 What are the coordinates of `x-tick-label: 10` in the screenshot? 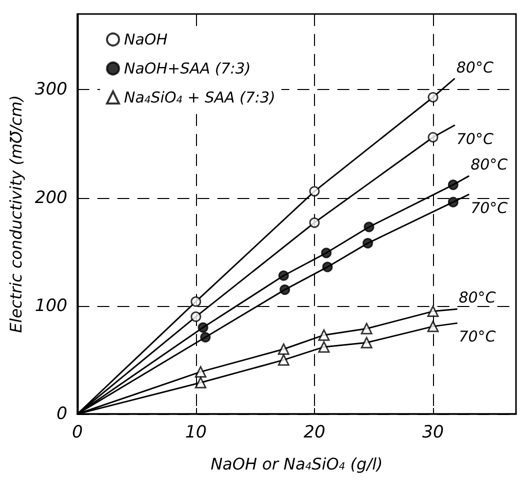 It's located at (196, 432).